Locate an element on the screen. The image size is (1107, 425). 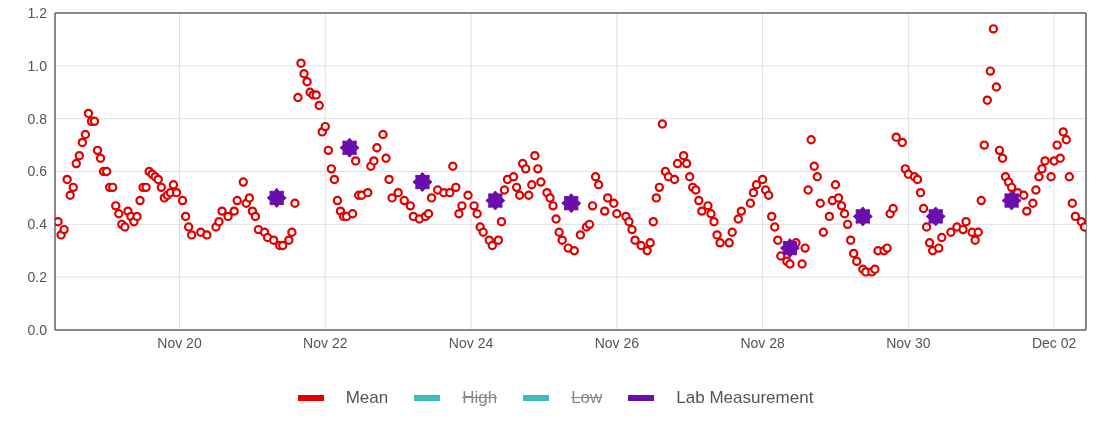
y-tick-label: 0.4 is located at coordinates (37, 224).